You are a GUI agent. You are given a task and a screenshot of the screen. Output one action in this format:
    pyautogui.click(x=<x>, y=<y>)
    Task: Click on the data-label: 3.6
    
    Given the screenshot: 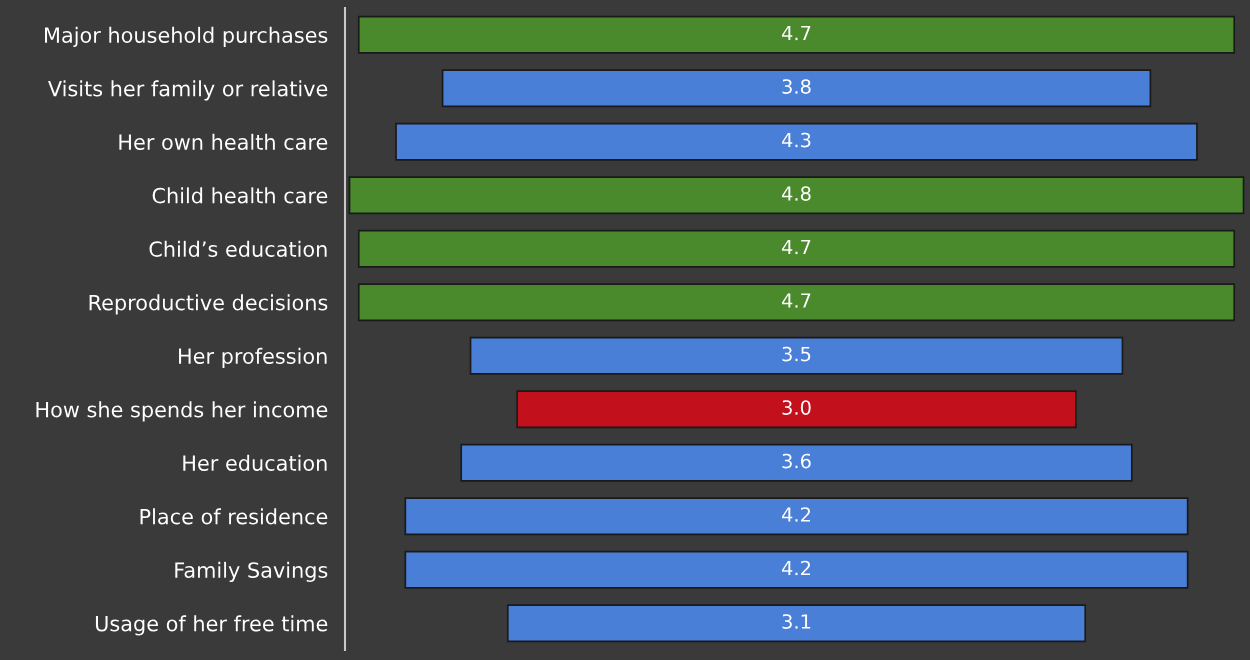 What is the action you would take?
    pyautogui.click(x=796, y=461)
    